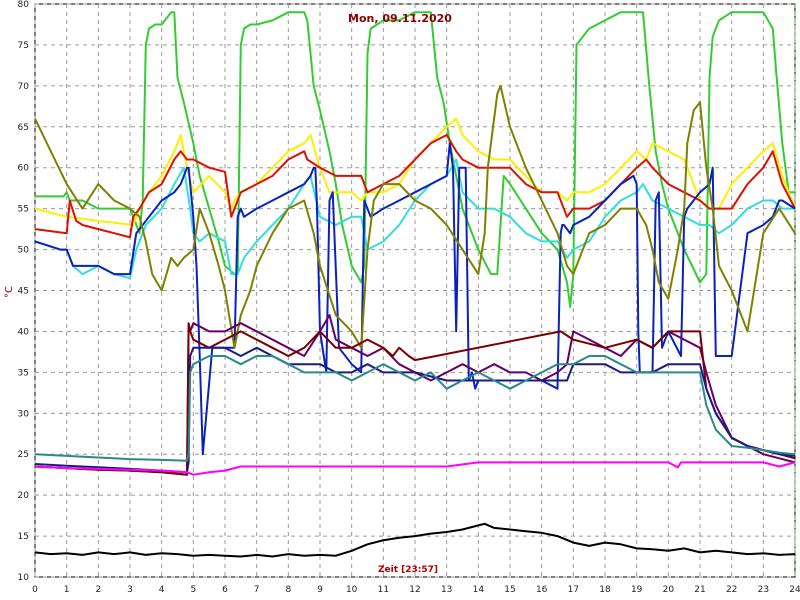 Image resolution: width=800 pixels, height=600 pixels. What do you see at coordinates (23, 210) in the screenshot?
I see `y-tick-label: 55` at bounding box center [23, 210].